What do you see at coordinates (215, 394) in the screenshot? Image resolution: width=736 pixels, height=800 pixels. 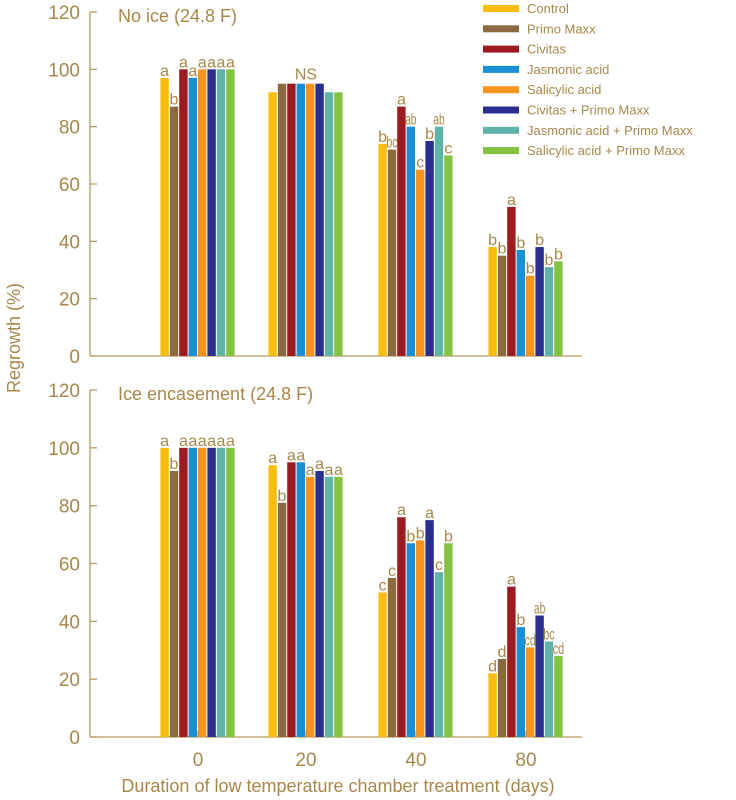 I see `panel-title: Ice encasement (24.8 F)` at bounding box center [215, 394].